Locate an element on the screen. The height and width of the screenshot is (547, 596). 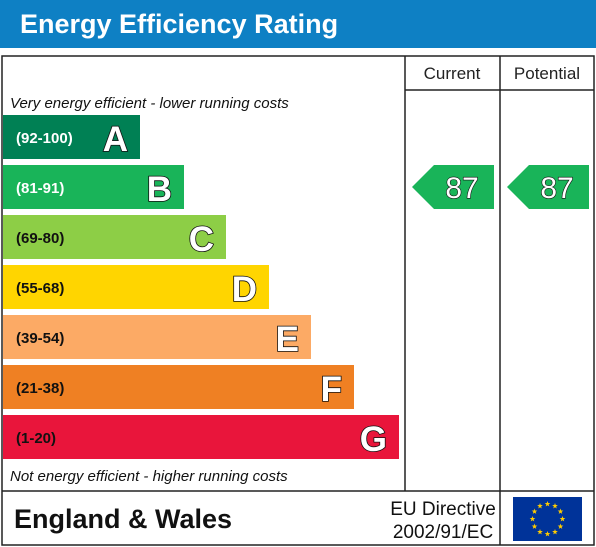
band-letter-label: F is located at coordinates (331, 389).